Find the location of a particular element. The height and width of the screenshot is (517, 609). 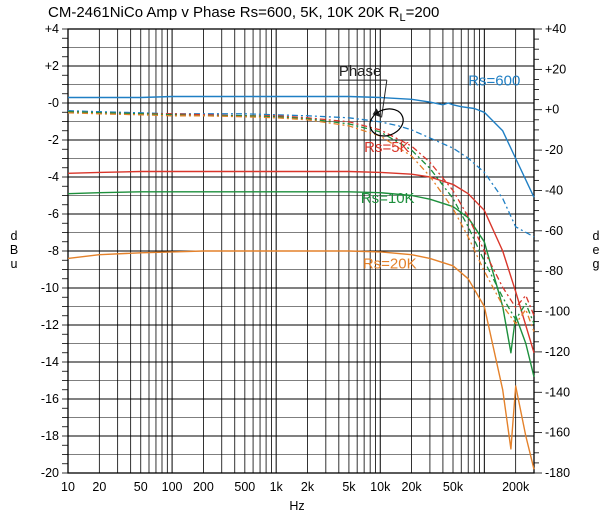

y-right-tick-label: -60 is located at coordinates (554, 231).